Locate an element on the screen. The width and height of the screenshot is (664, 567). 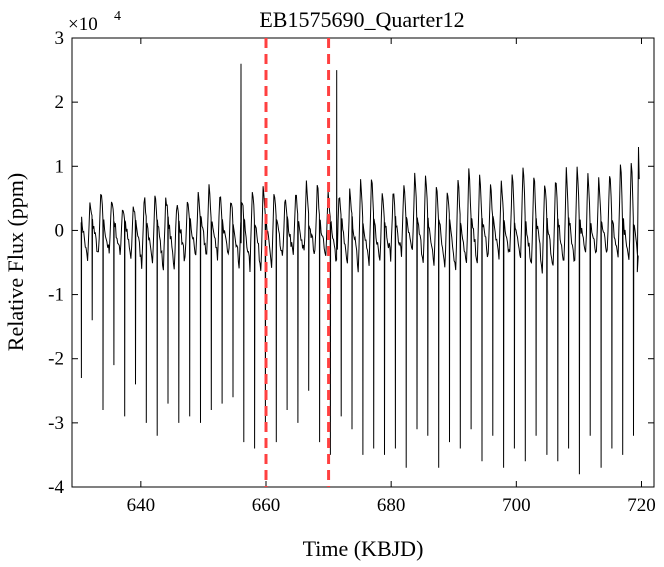
y-exponent-base: ×10 is located at coordinates (83, 24).